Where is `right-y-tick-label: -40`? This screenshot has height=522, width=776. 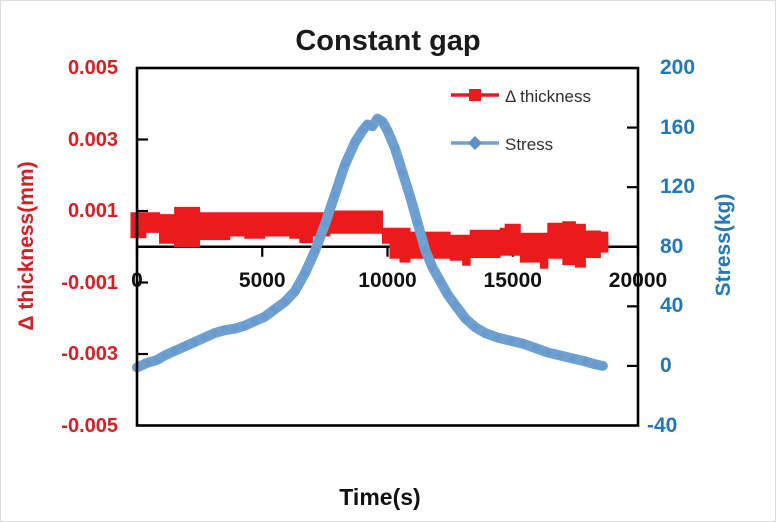
right-y-tick-label: -40 is located at coordinates (662, 425).